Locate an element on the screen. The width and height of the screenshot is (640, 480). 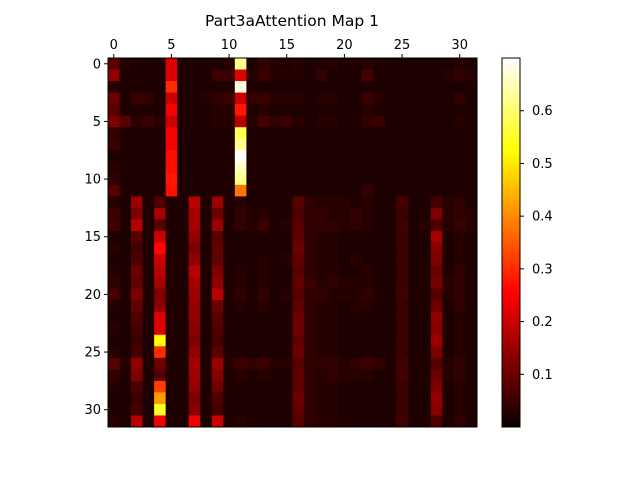
x-tick-label: 25 is located at coordinates (402, 45).